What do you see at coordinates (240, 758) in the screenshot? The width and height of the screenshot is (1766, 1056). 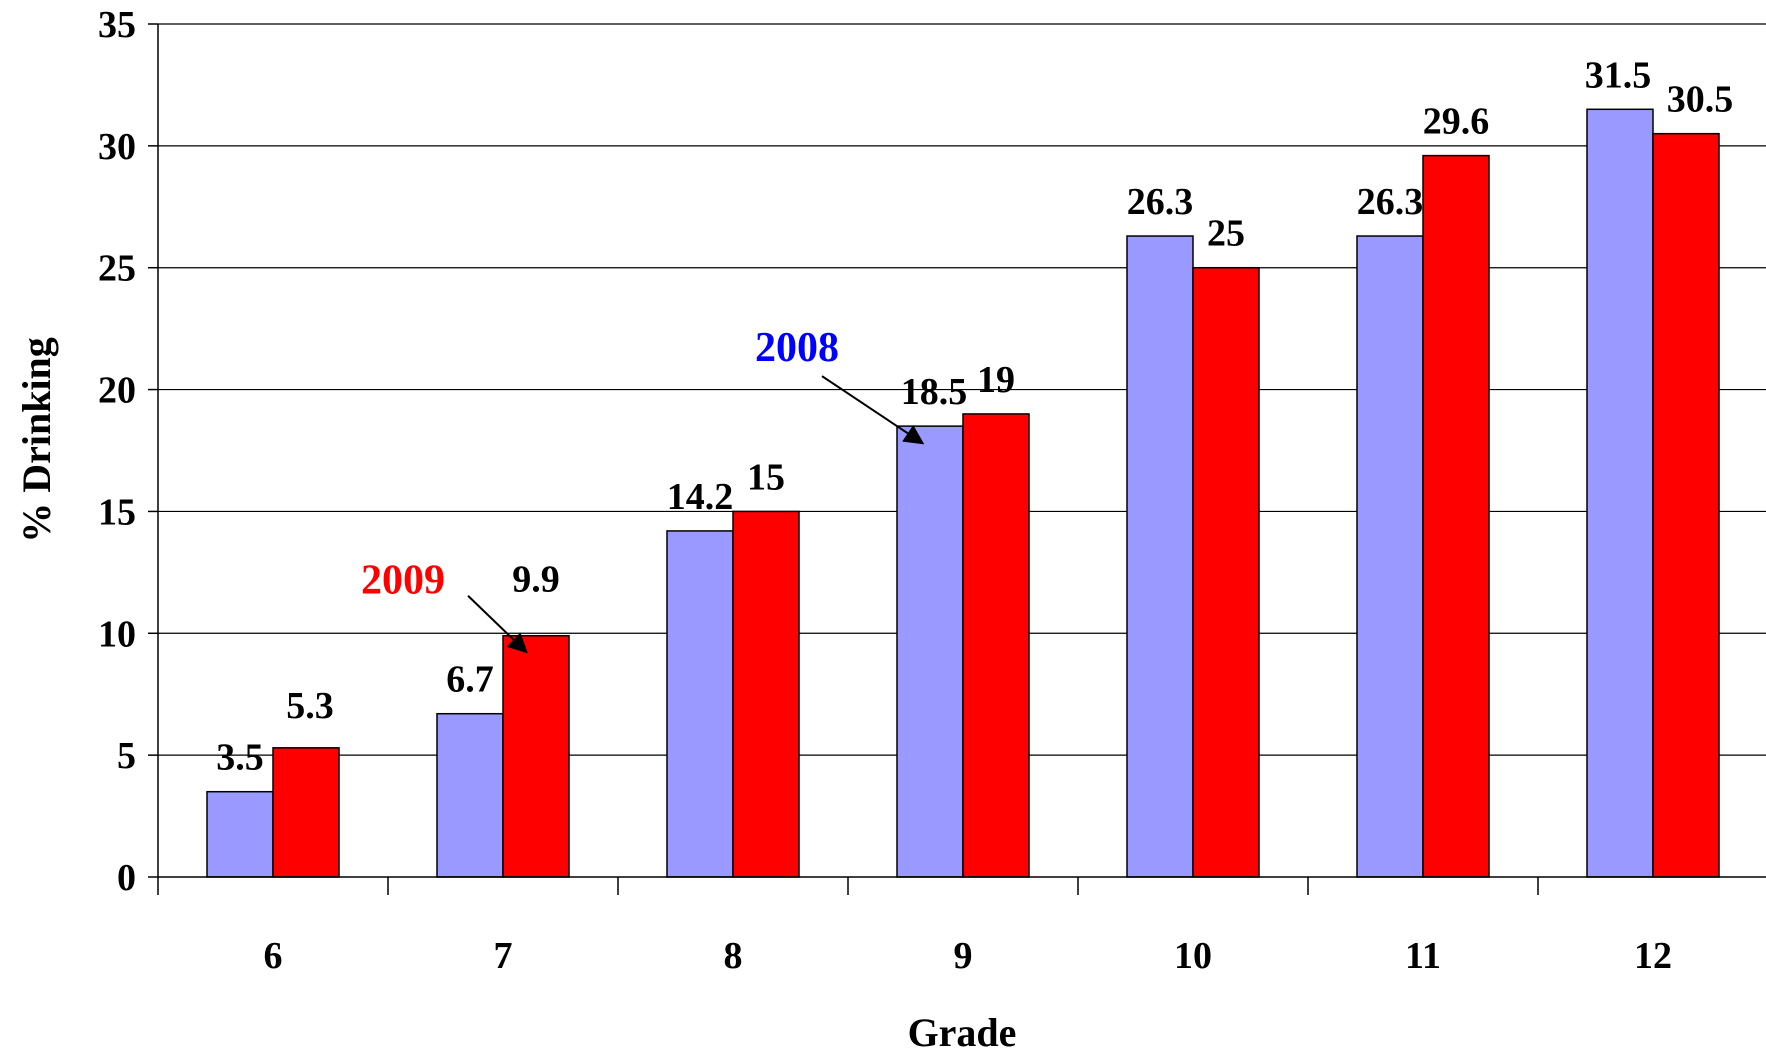 I see `data-label: 3.5` at bounding box center [240, 758].